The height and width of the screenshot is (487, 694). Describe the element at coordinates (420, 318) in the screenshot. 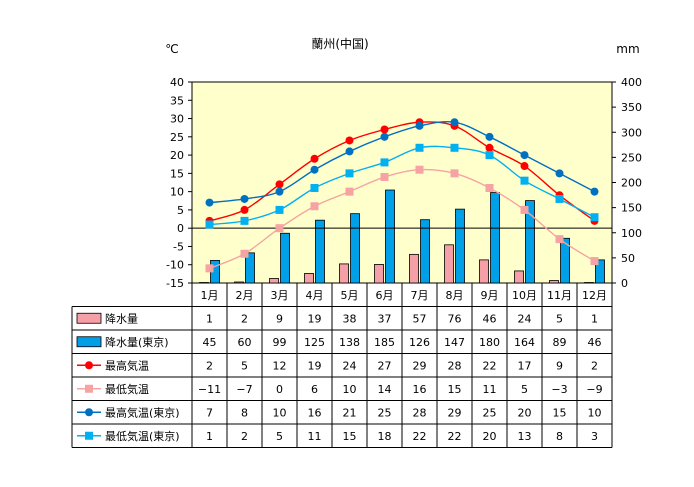

I see `table-cell: 57` at that location.